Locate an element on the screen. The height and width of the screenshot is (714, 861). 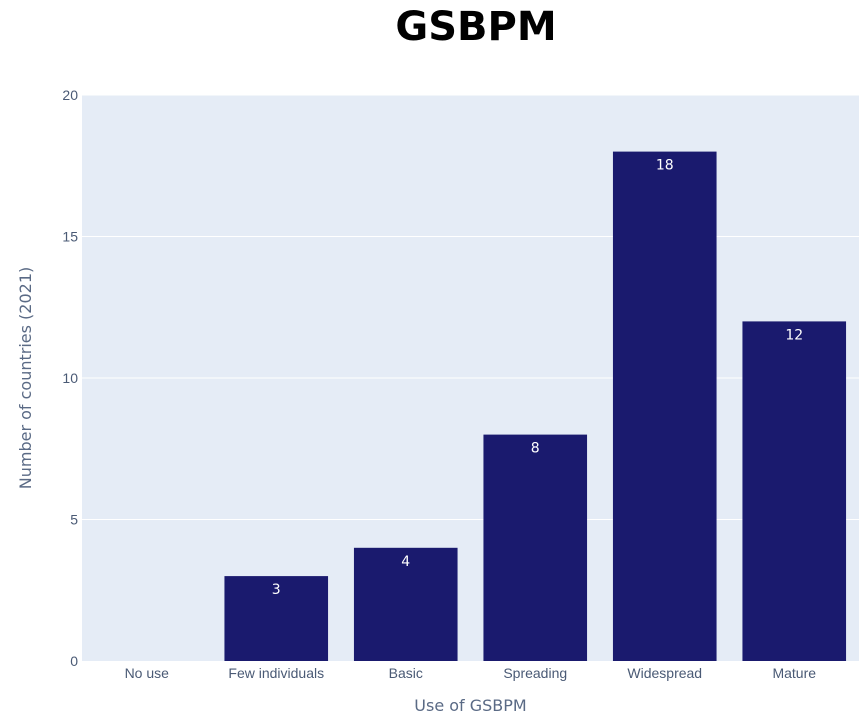
x-tick-label: Mature is located at coordinates (794, 673).